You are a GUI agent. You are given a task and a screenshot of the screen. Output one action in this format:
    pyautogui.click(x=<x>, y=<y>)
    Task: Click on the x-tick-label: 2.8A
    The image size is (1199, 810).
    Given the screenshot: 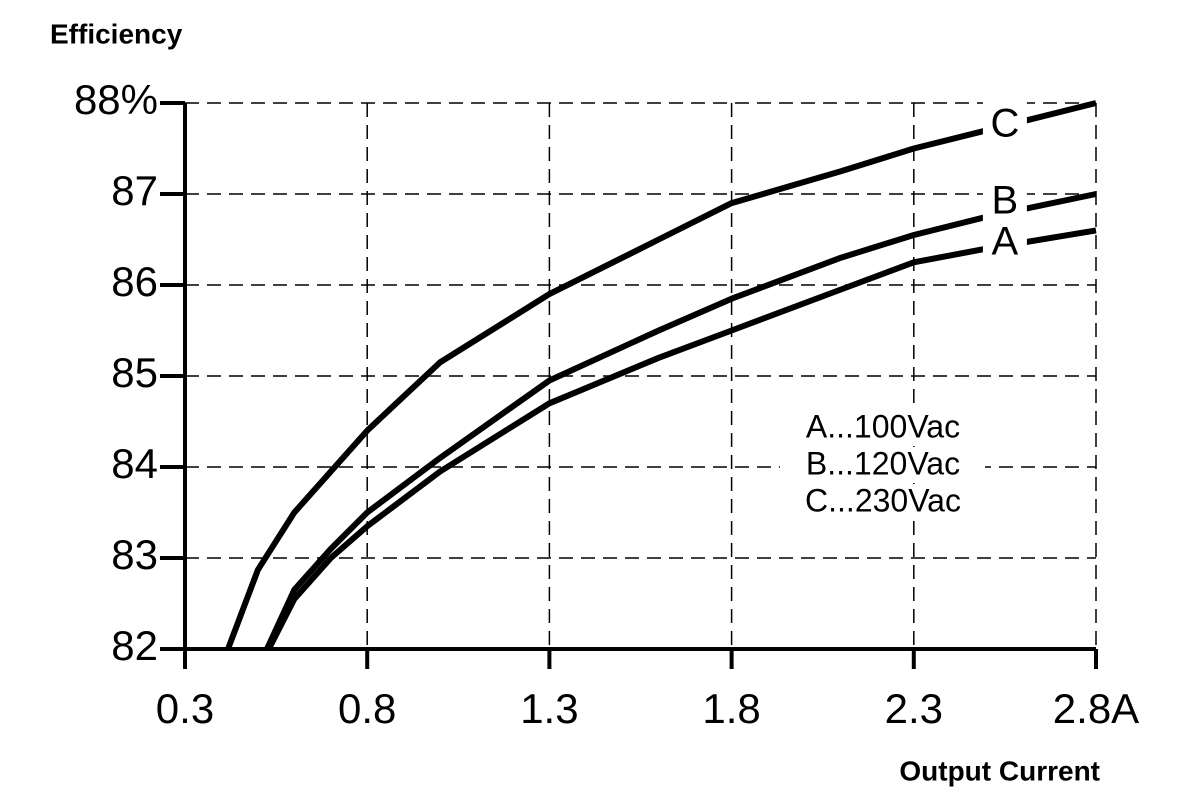 What is the action you would take?
    pyautogui.click(x=1096, y=708)
    